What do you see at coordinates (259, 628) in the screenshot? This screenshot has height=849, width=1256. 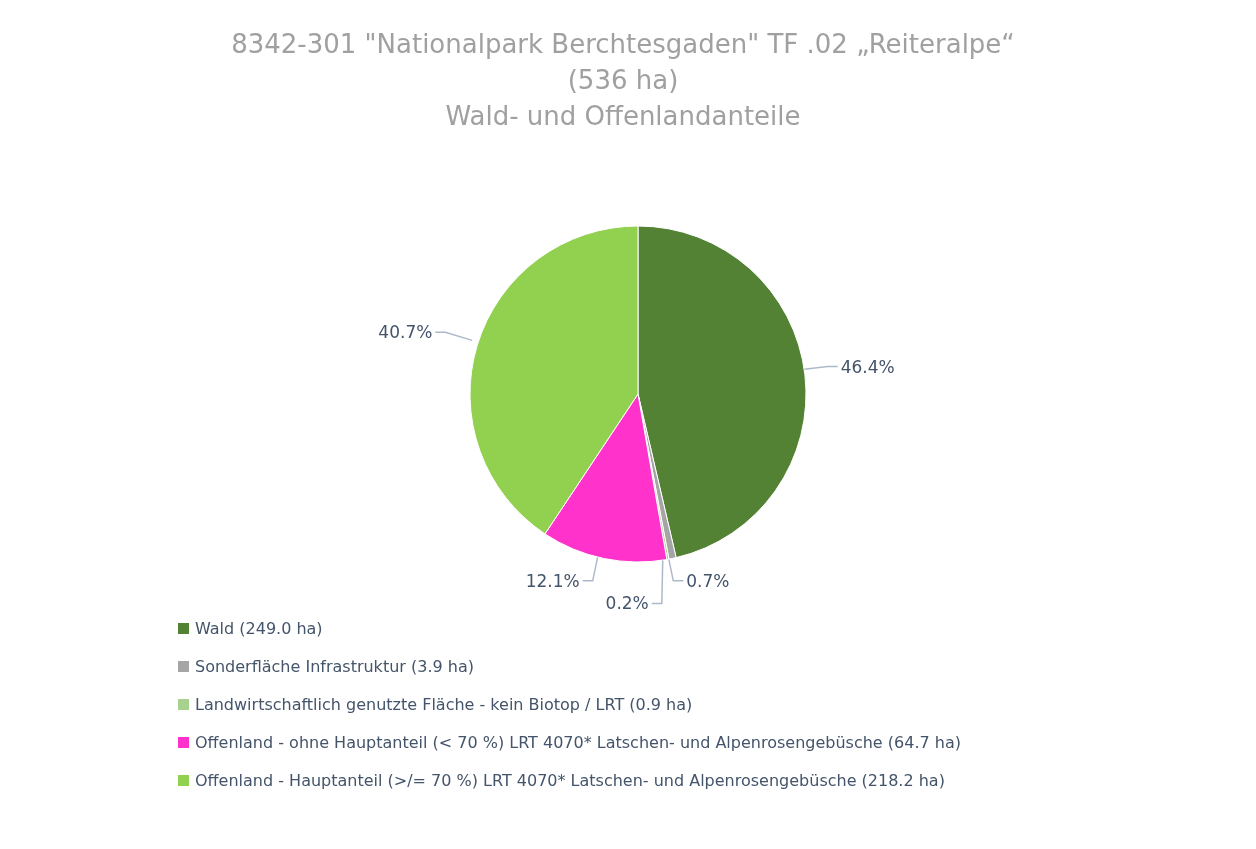 I see `legend-label: Wald (249.0 ha)` at bounding box center [259, 628].